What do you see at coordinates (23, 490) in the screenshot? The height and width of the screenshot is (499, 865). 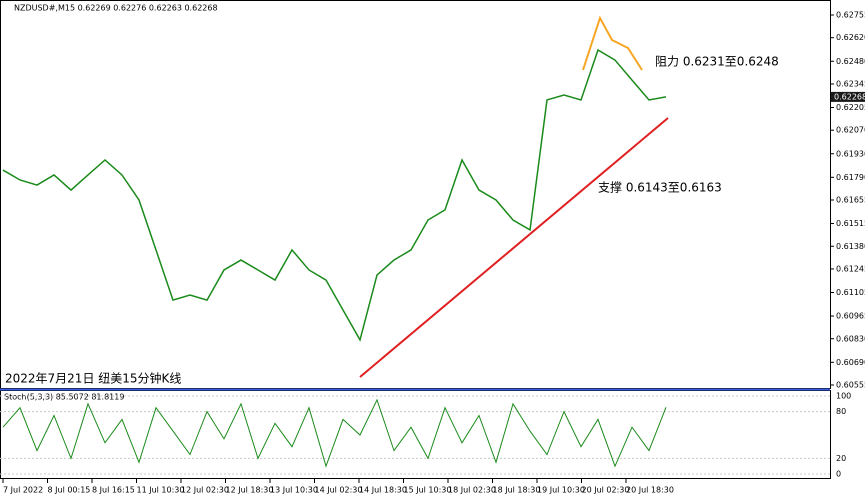 I see `x-tick-label: 7 Jul 2022` at bounding box center [23, 490].